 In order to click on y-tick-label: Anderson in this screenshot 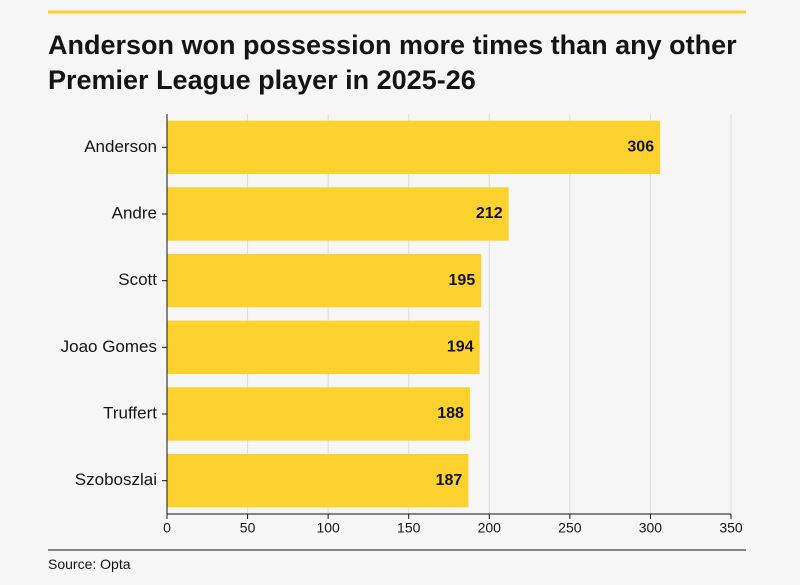, I will do `click(120, 146)`.